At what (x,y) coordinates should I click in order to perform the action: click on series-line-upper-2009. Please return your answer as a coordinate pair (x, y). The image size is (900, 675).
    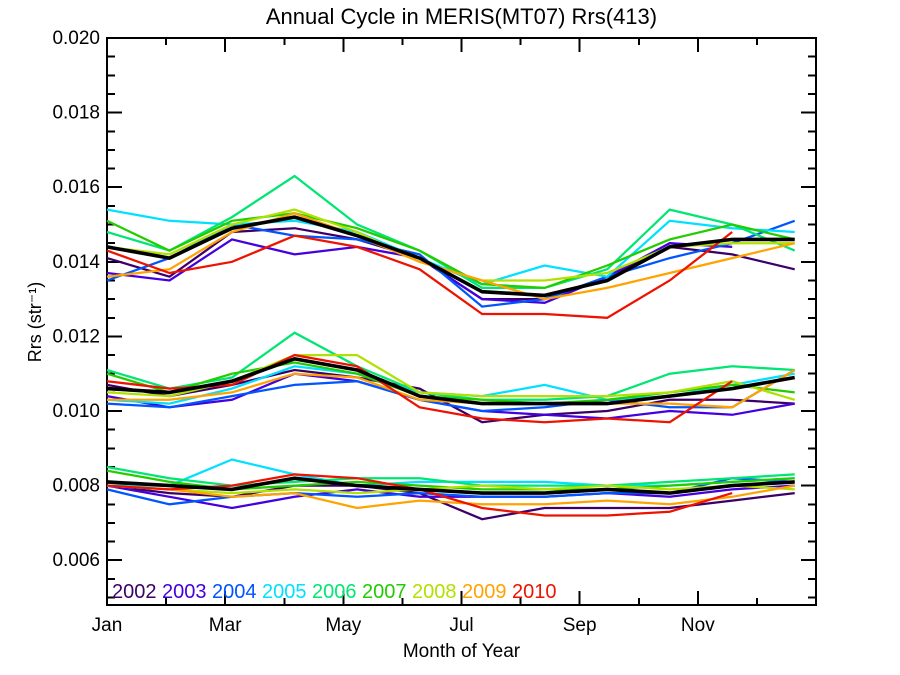
    Looking at the image, I should click on (450, 256).